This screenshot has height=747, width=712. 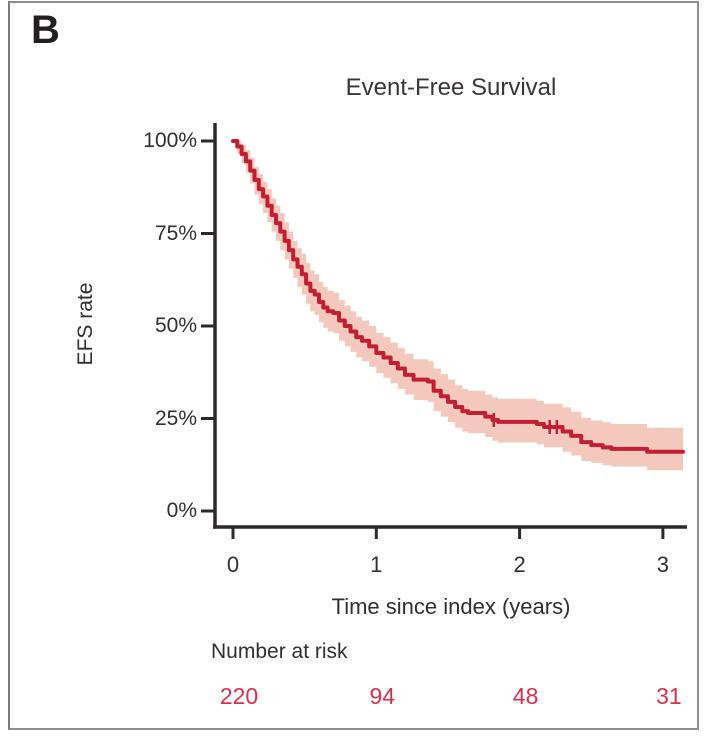 I want to click on risk-count: 94, so click(x=382, y=696).